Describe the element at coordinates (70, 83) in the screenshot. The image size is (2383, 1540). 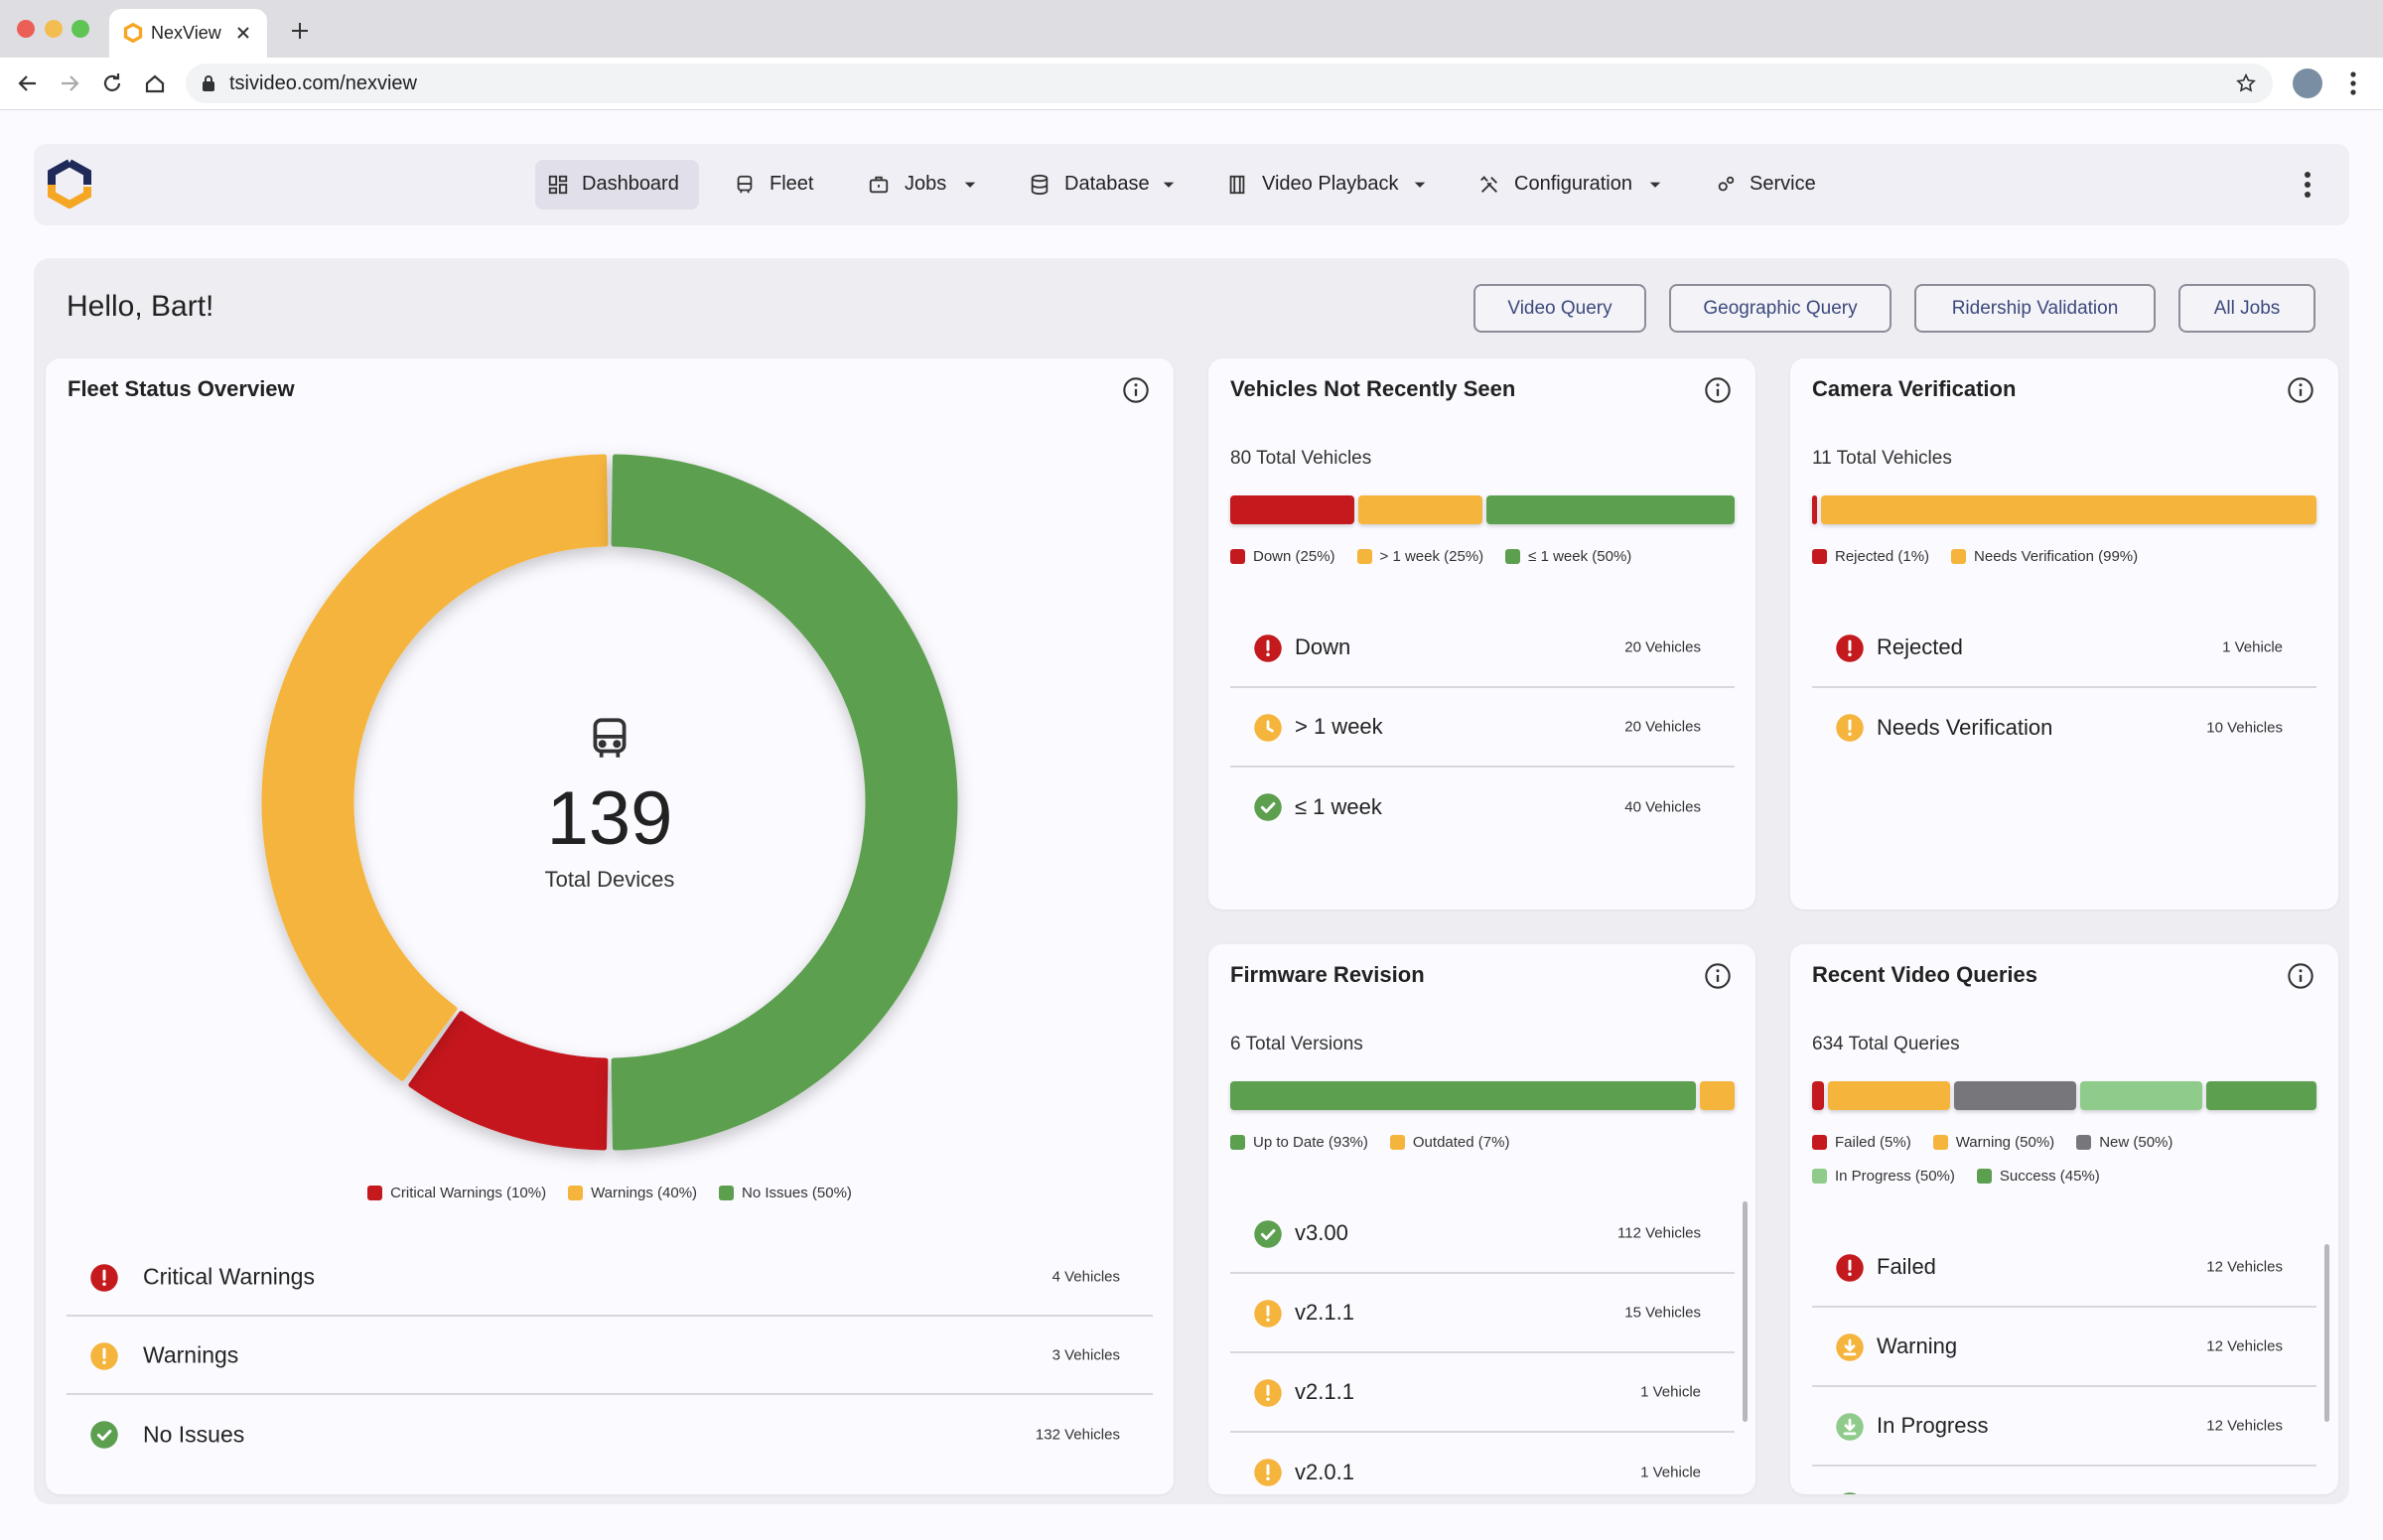
I see `forward-button` at that location.